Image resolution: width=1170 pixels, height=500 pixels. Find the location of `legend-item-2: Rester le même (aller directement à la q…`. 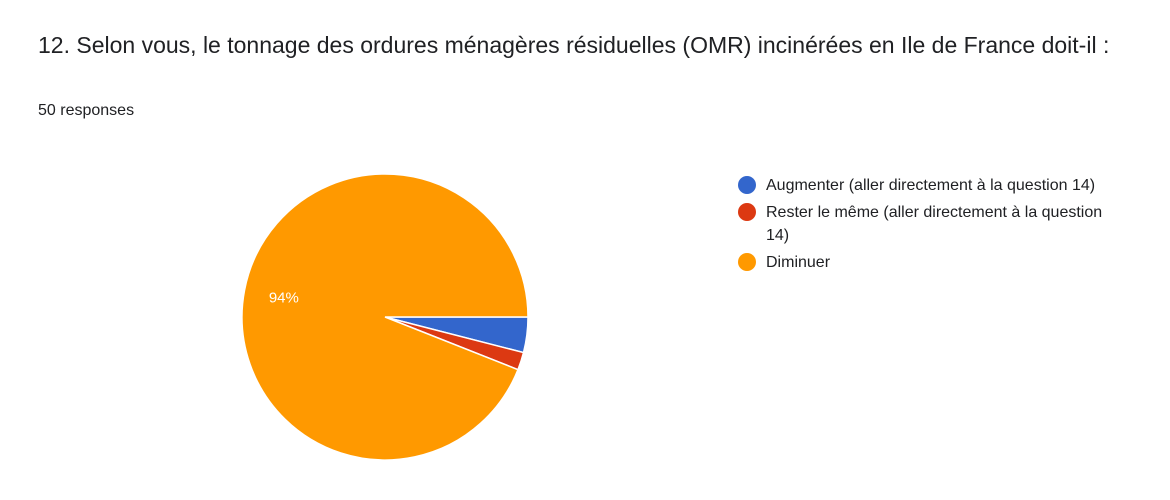

legend-item-2: Rester le même (aller directement à la q… is located at coordinates (938, 224).